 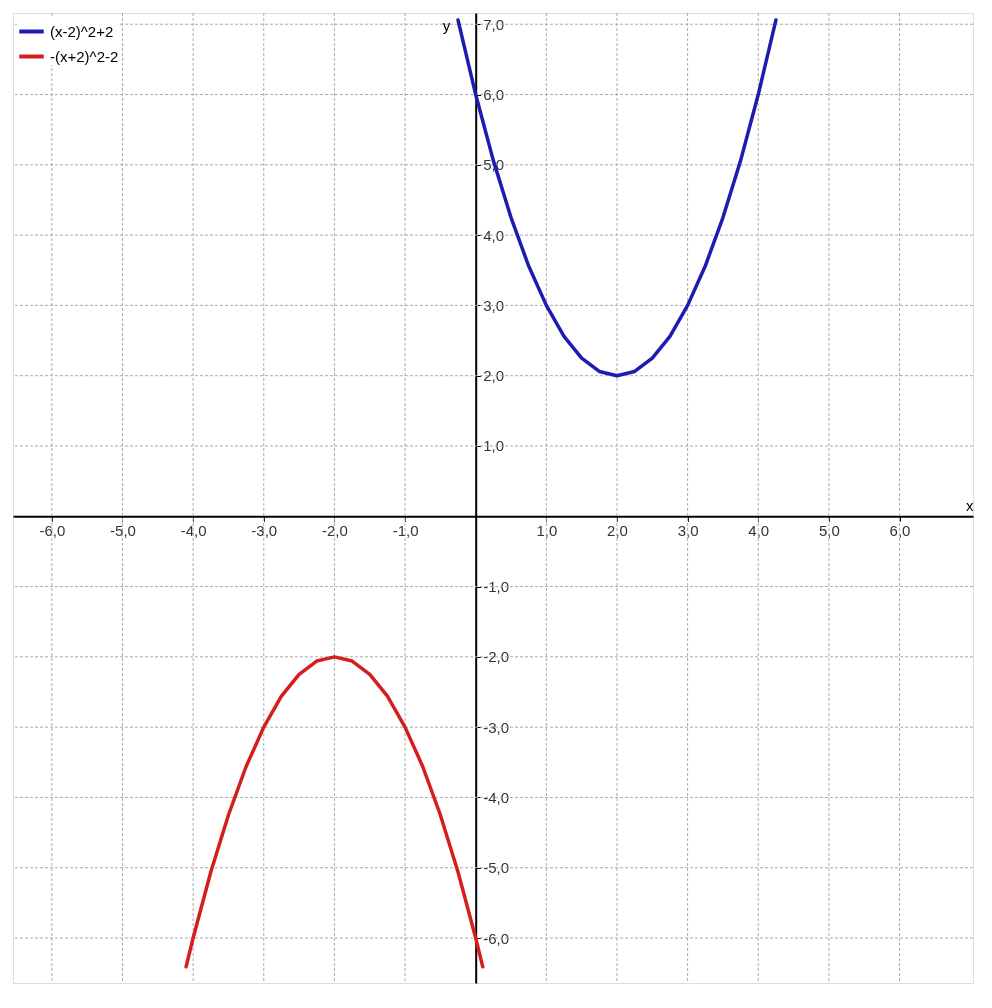 What do you see at coordinates (900, 530) in the screenshot?
I see `x-tick-label: 6,0` at bounding box center [900, 530].